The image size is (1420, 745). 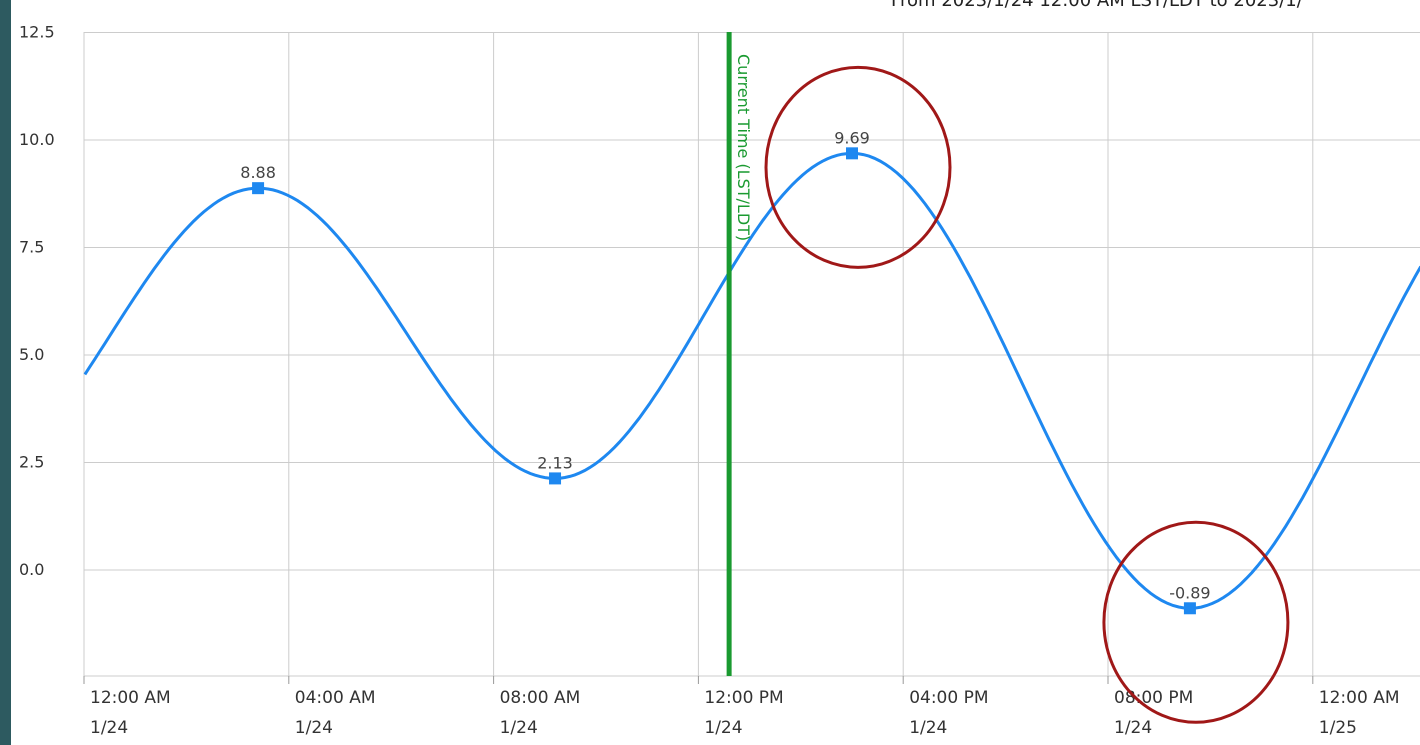 I want to click on y-tick-label: 7.5, so click(x=31, y=247).